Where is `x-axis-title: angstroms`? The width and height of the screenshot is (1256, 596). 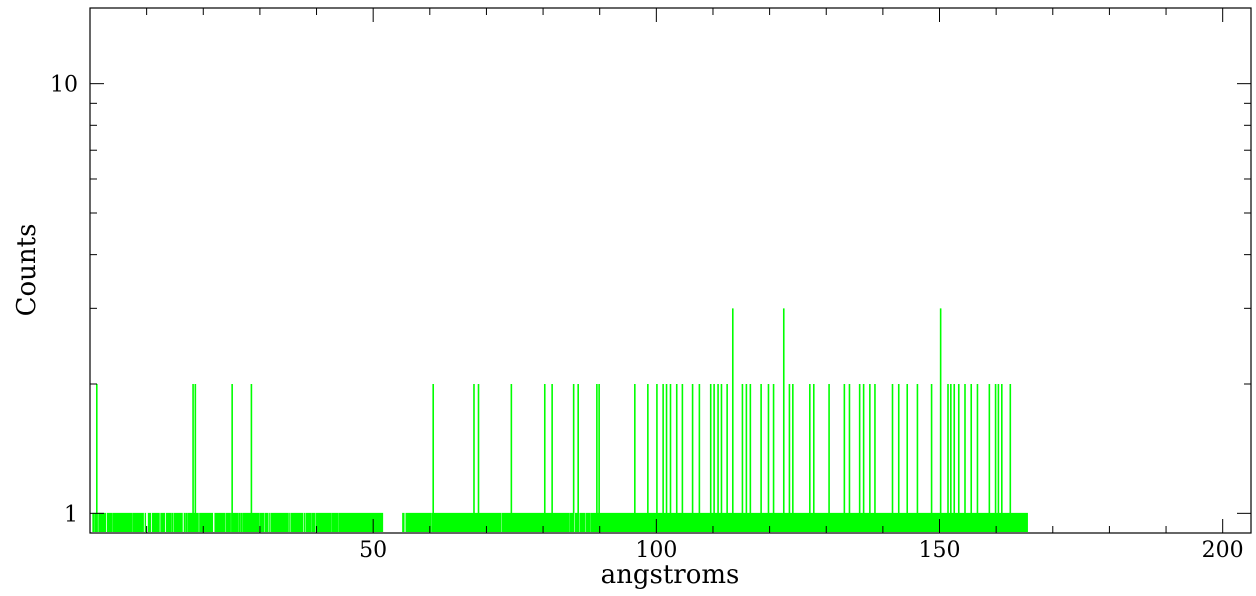
x-axis-title: angstroms is located at coordinates (670, 575).